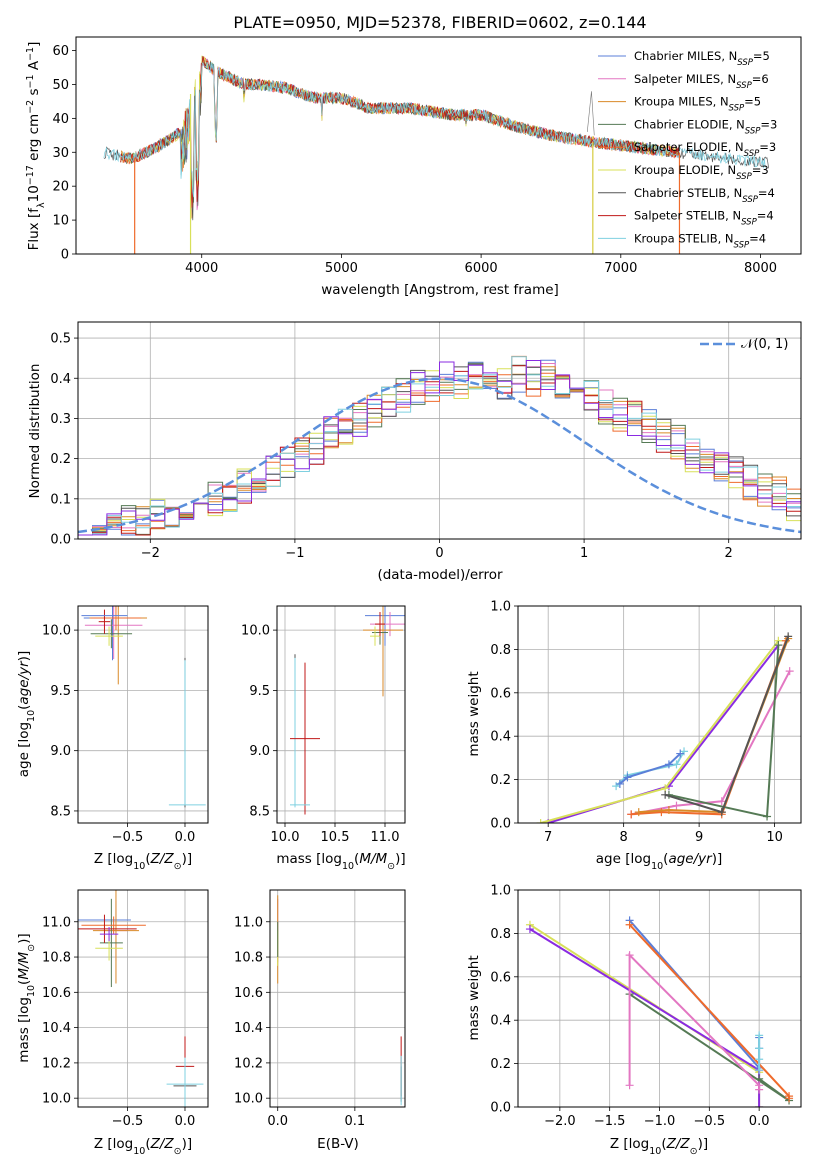 Image resolution: width=819 pixels, height=1170 pixels. What do you see at coordinates (774, 837) in the screenshot?
I see `x-tick-label: 10` at bounding box center [774, 837].